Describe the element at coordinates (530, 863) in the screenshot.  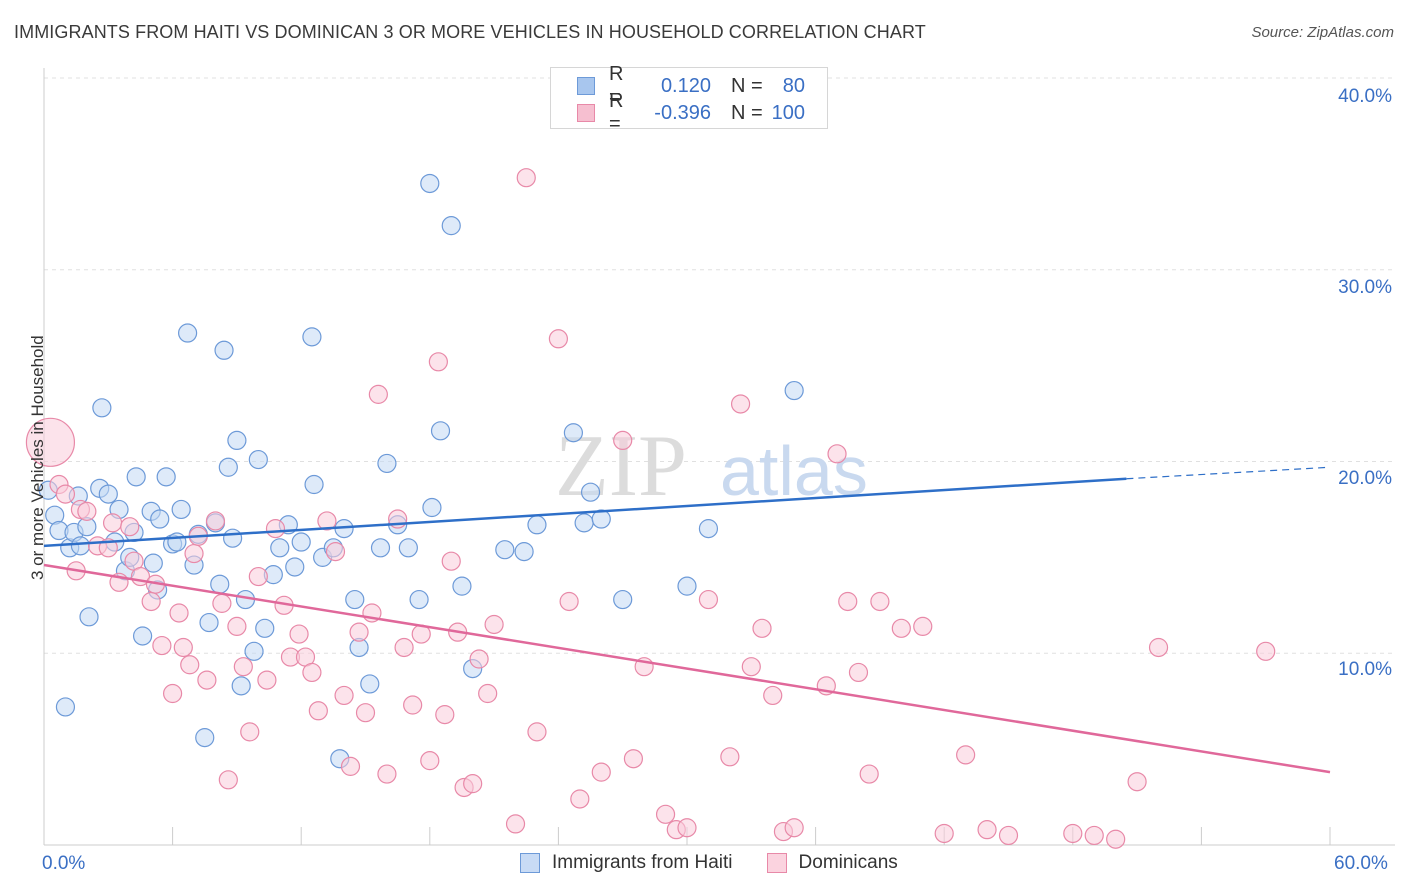
I see `haiti-swatch` at that location.